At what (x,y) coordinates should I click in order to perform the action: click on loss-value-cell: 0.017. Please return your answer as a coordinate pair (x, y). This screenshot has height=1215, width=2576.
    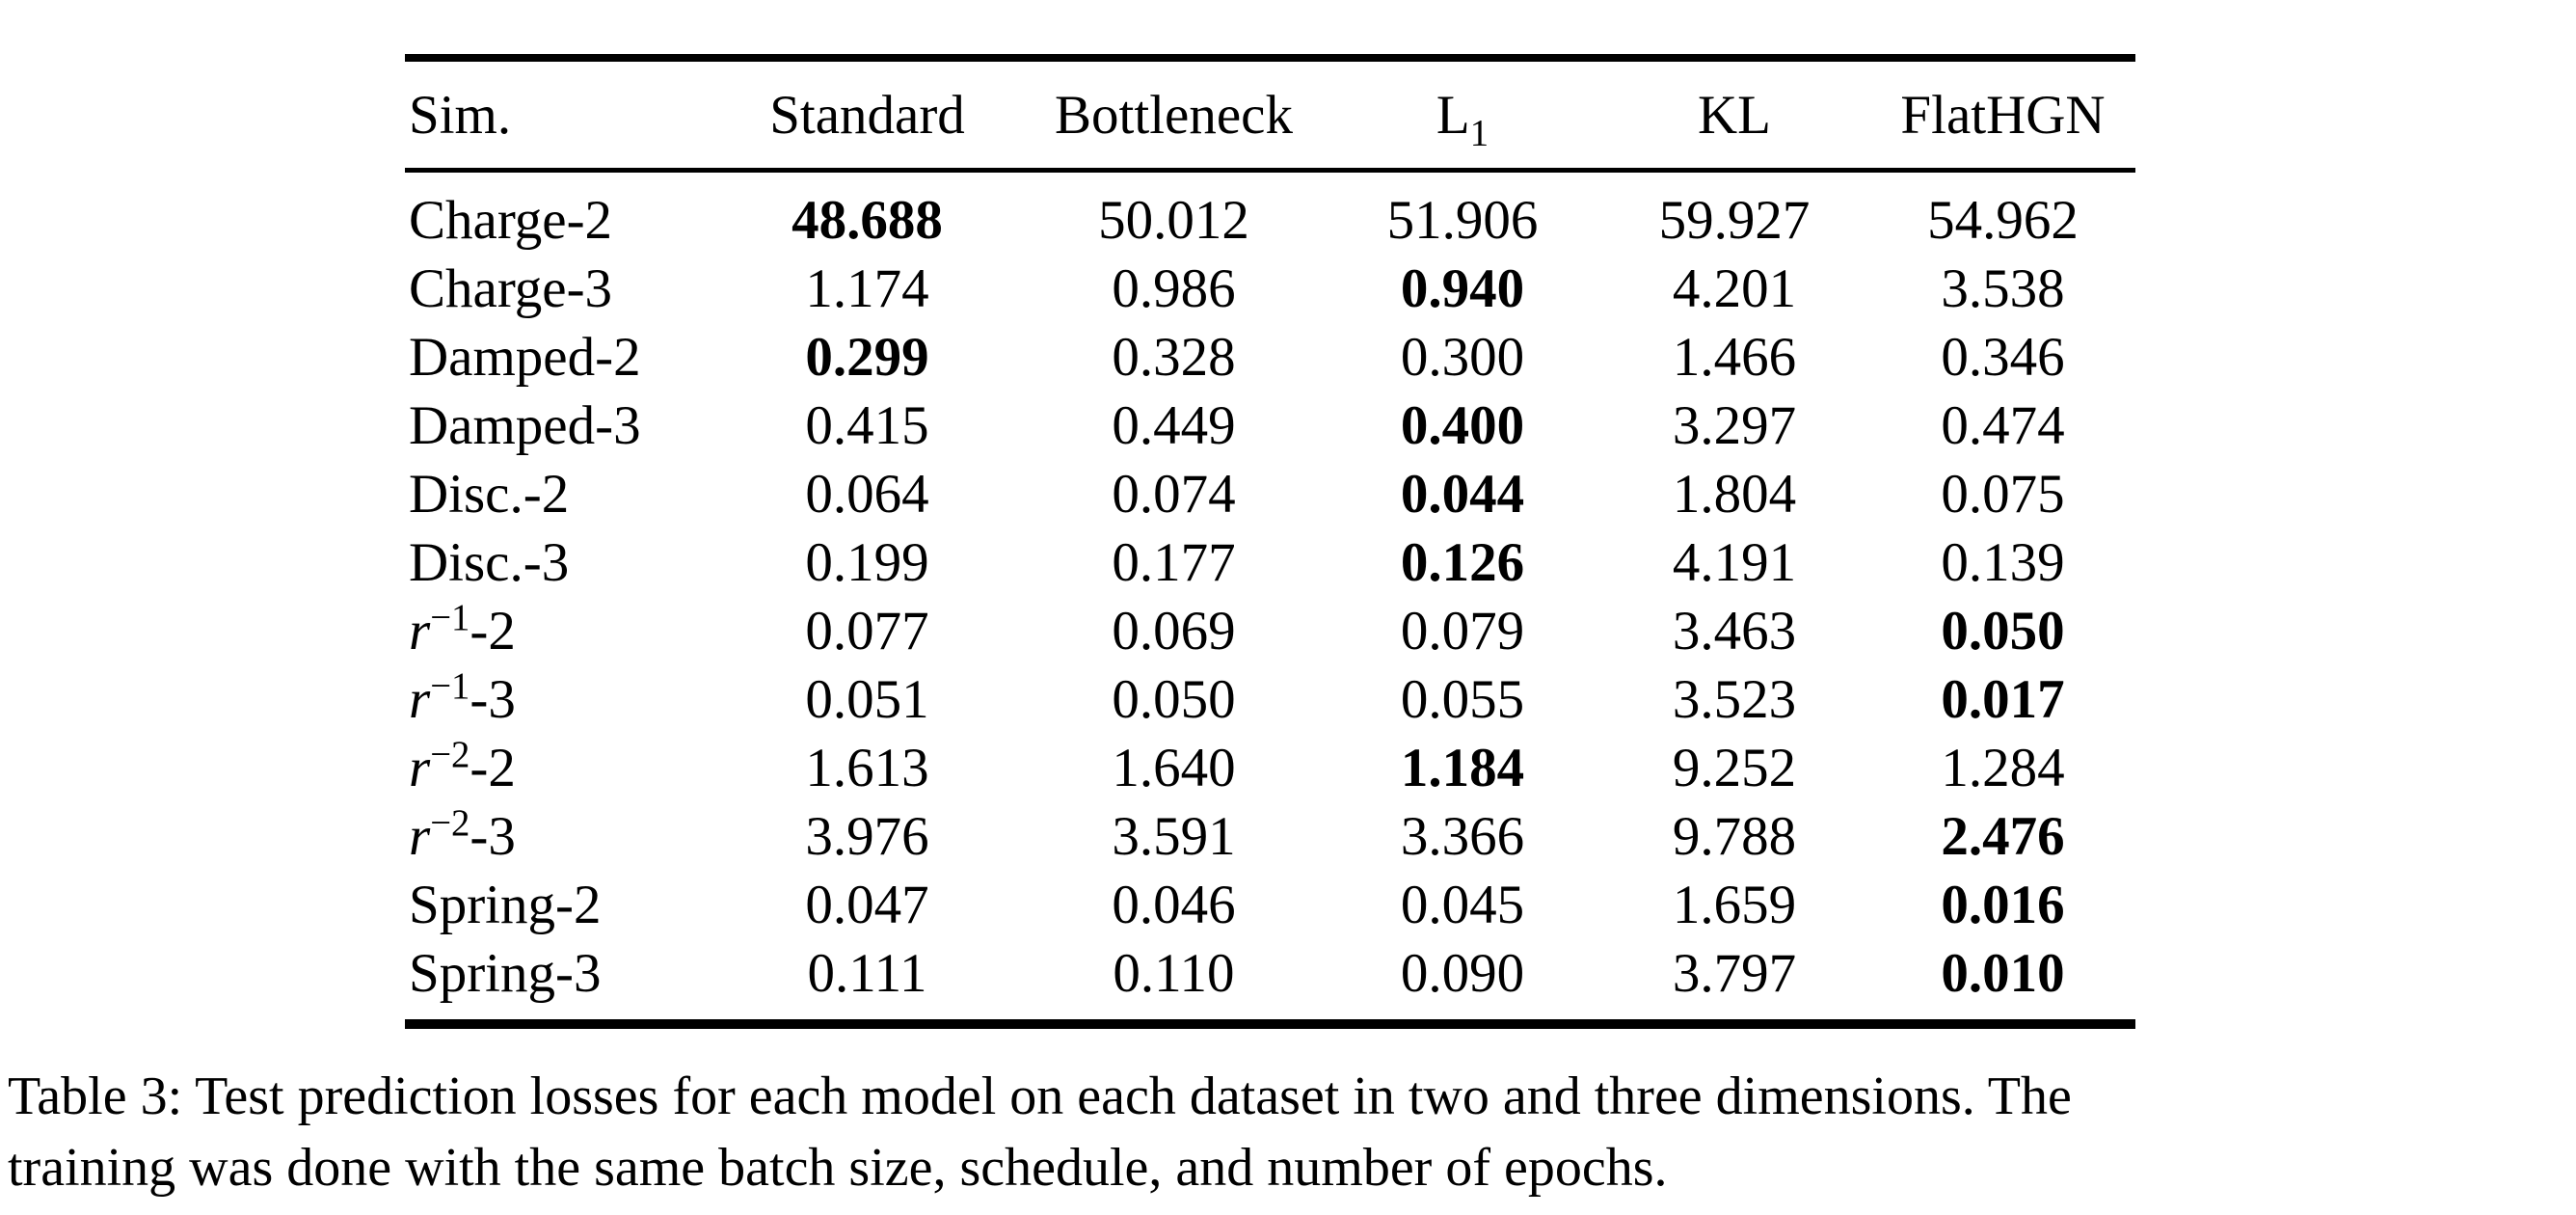
    Looking at the image, I should click on (2003, 699).